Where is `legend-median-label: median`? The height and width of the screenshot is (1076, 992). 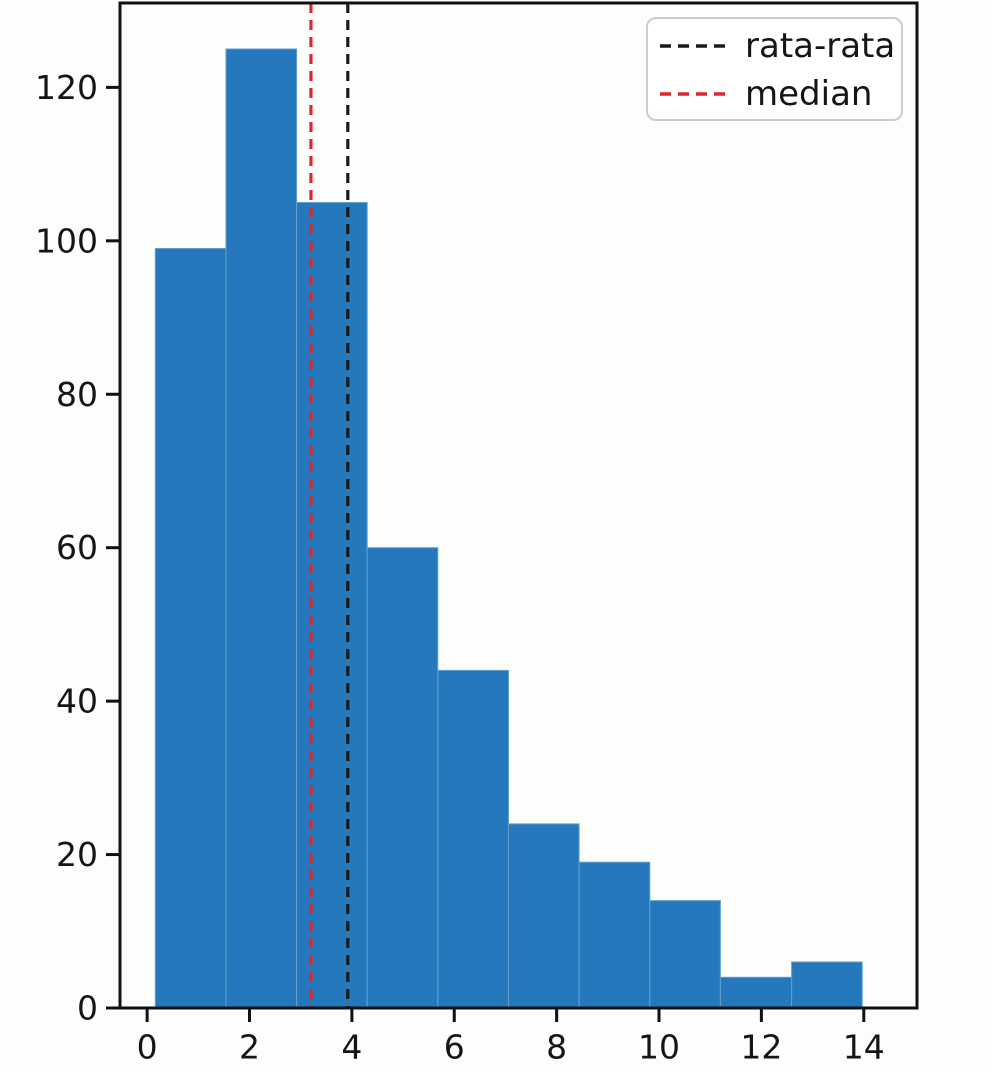
legend-median-label: median is located at coordinates (808, 94).